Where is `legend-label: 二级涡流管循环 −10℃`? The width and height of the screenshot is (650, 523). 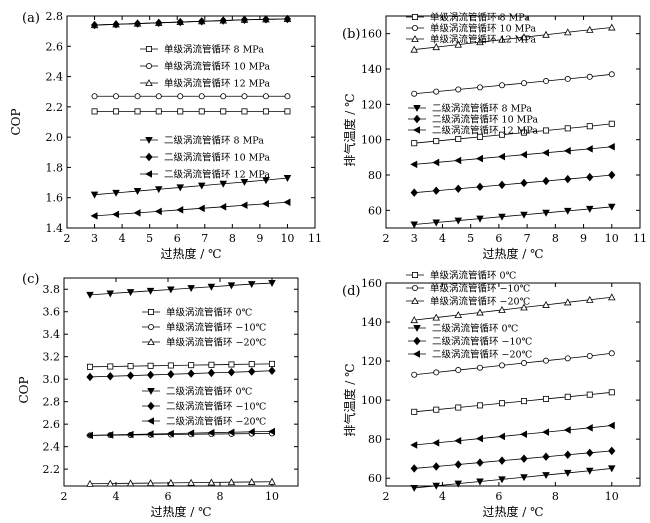
legend-label: 二级涡流管循环 −10℃ is located at coordinates (216, 407).